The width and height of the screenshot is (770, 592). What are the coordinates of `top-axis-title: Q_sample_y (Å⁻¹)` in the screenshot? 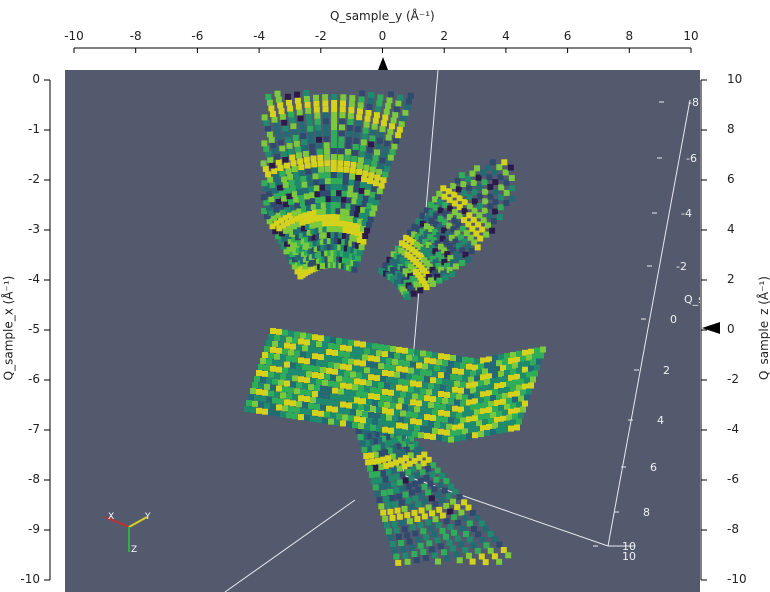 It's located at (382, 16).